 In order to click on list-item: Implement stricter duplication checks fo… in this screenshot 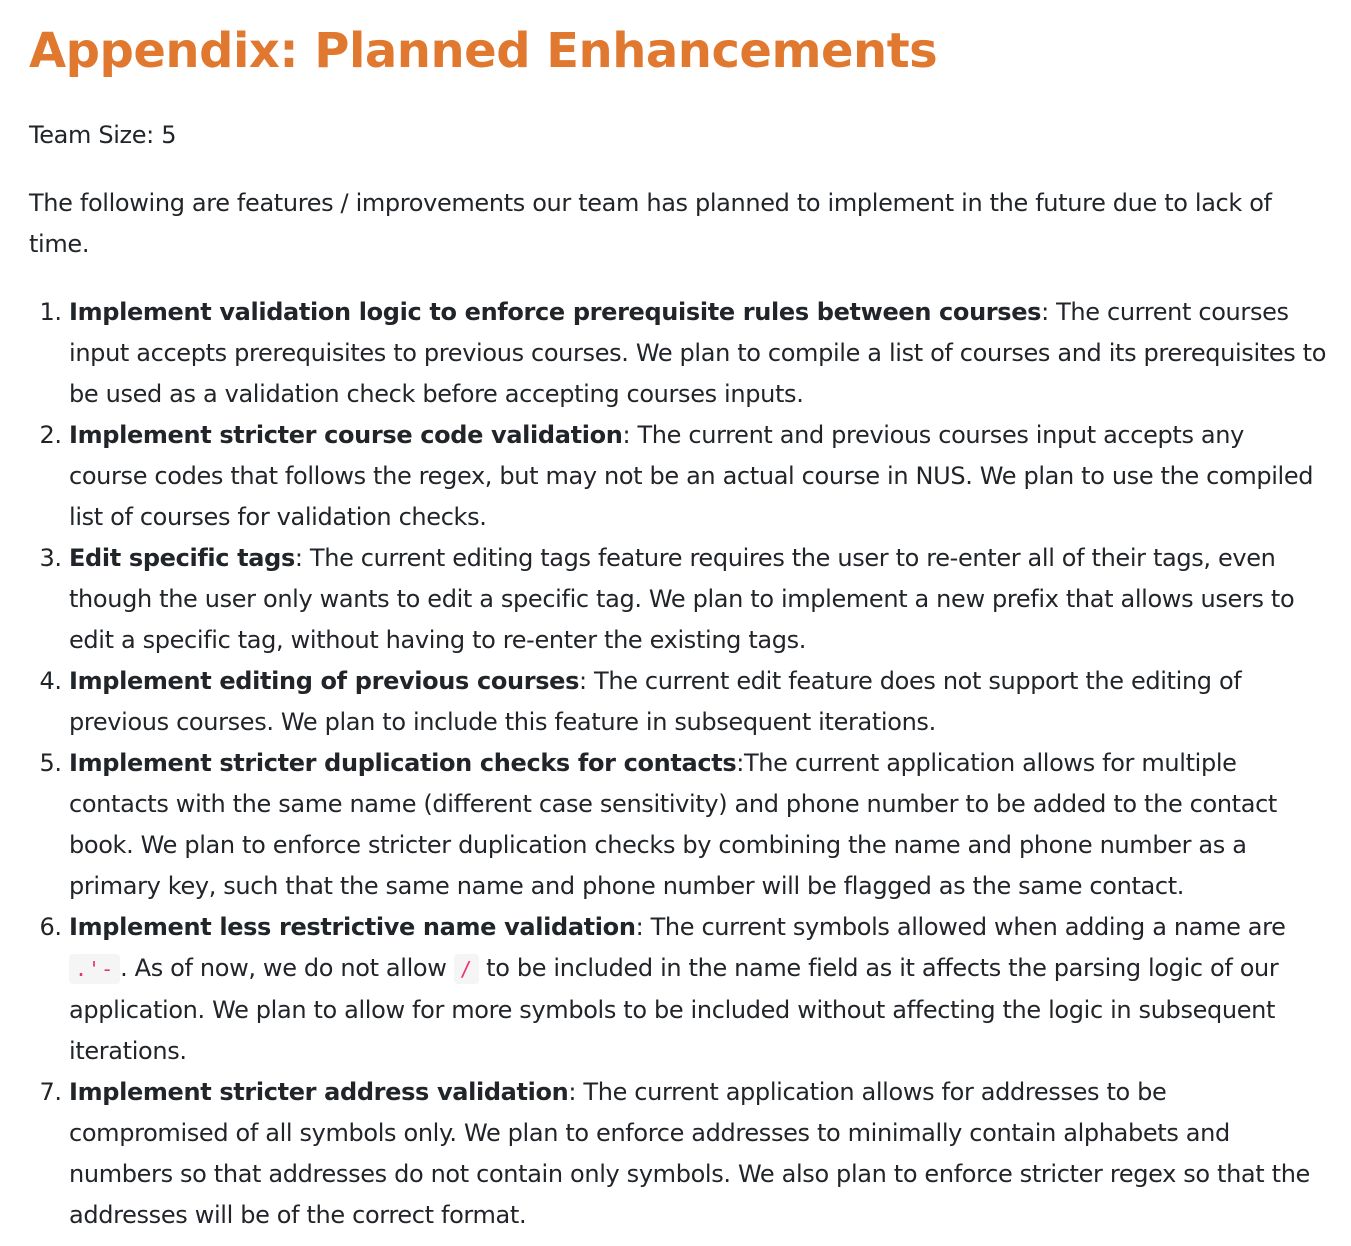, I will do `click(699, 825)`.